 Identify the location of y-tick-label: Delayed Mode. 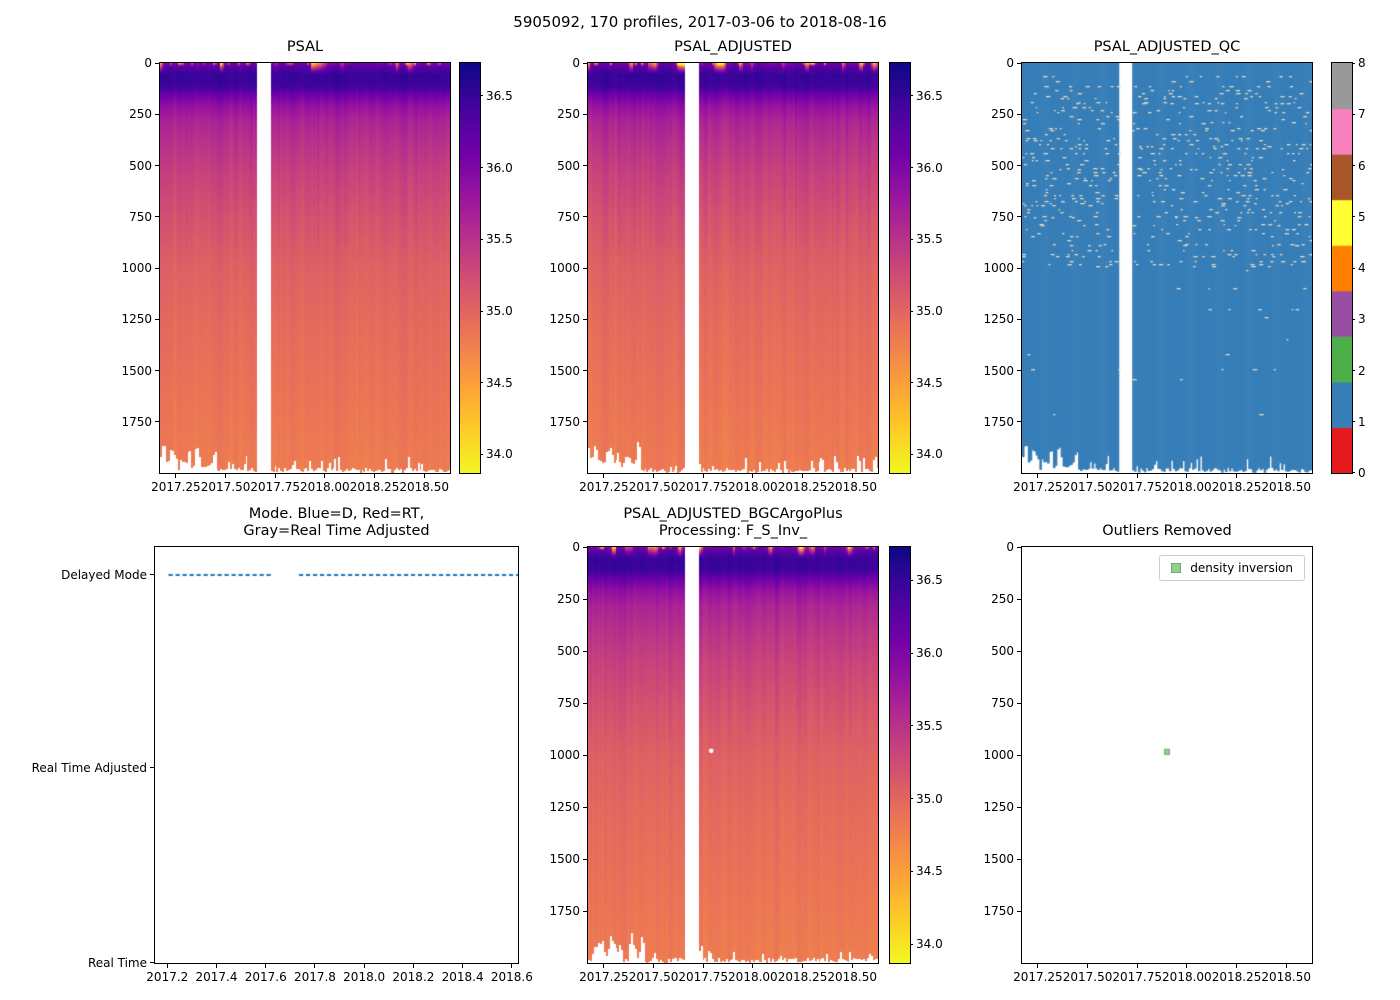
(104, 574).